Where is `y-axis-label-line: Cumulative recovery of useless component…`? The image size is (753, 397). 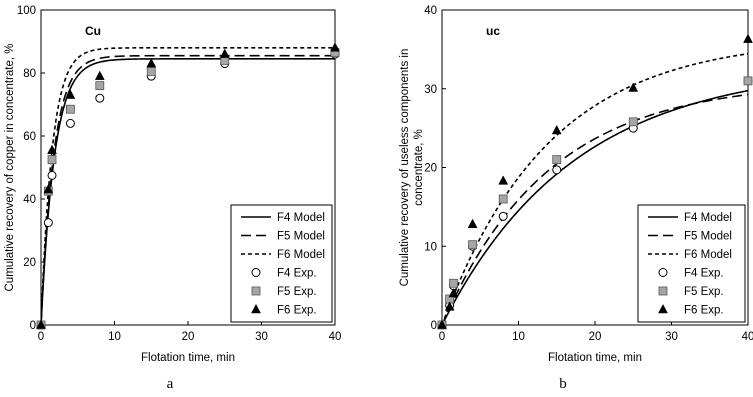 y-axis-label-line: Cumulative recovery of useless component… is located at coordinates (405, 168).